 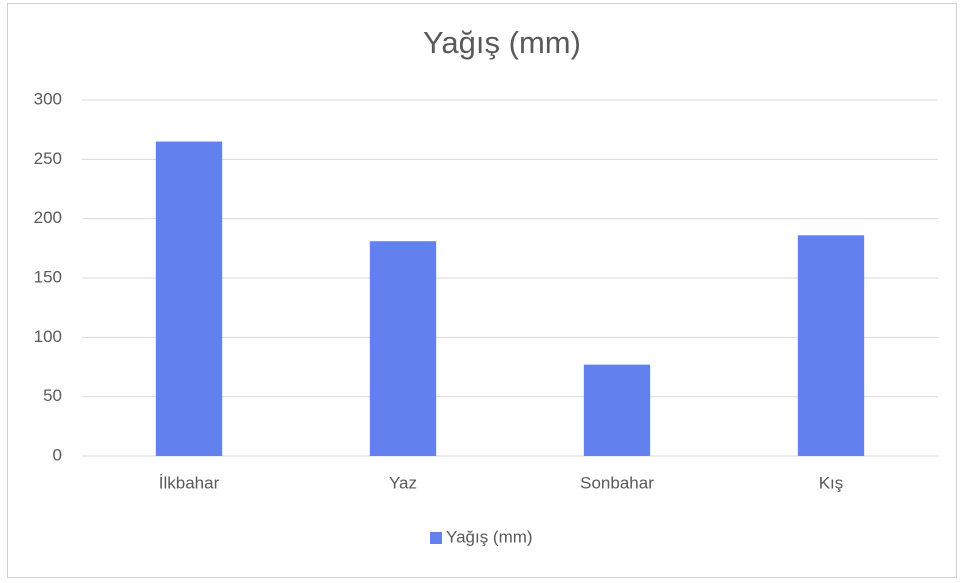 I want to click on y-tick-label: 0, so click(x=57, y=454).